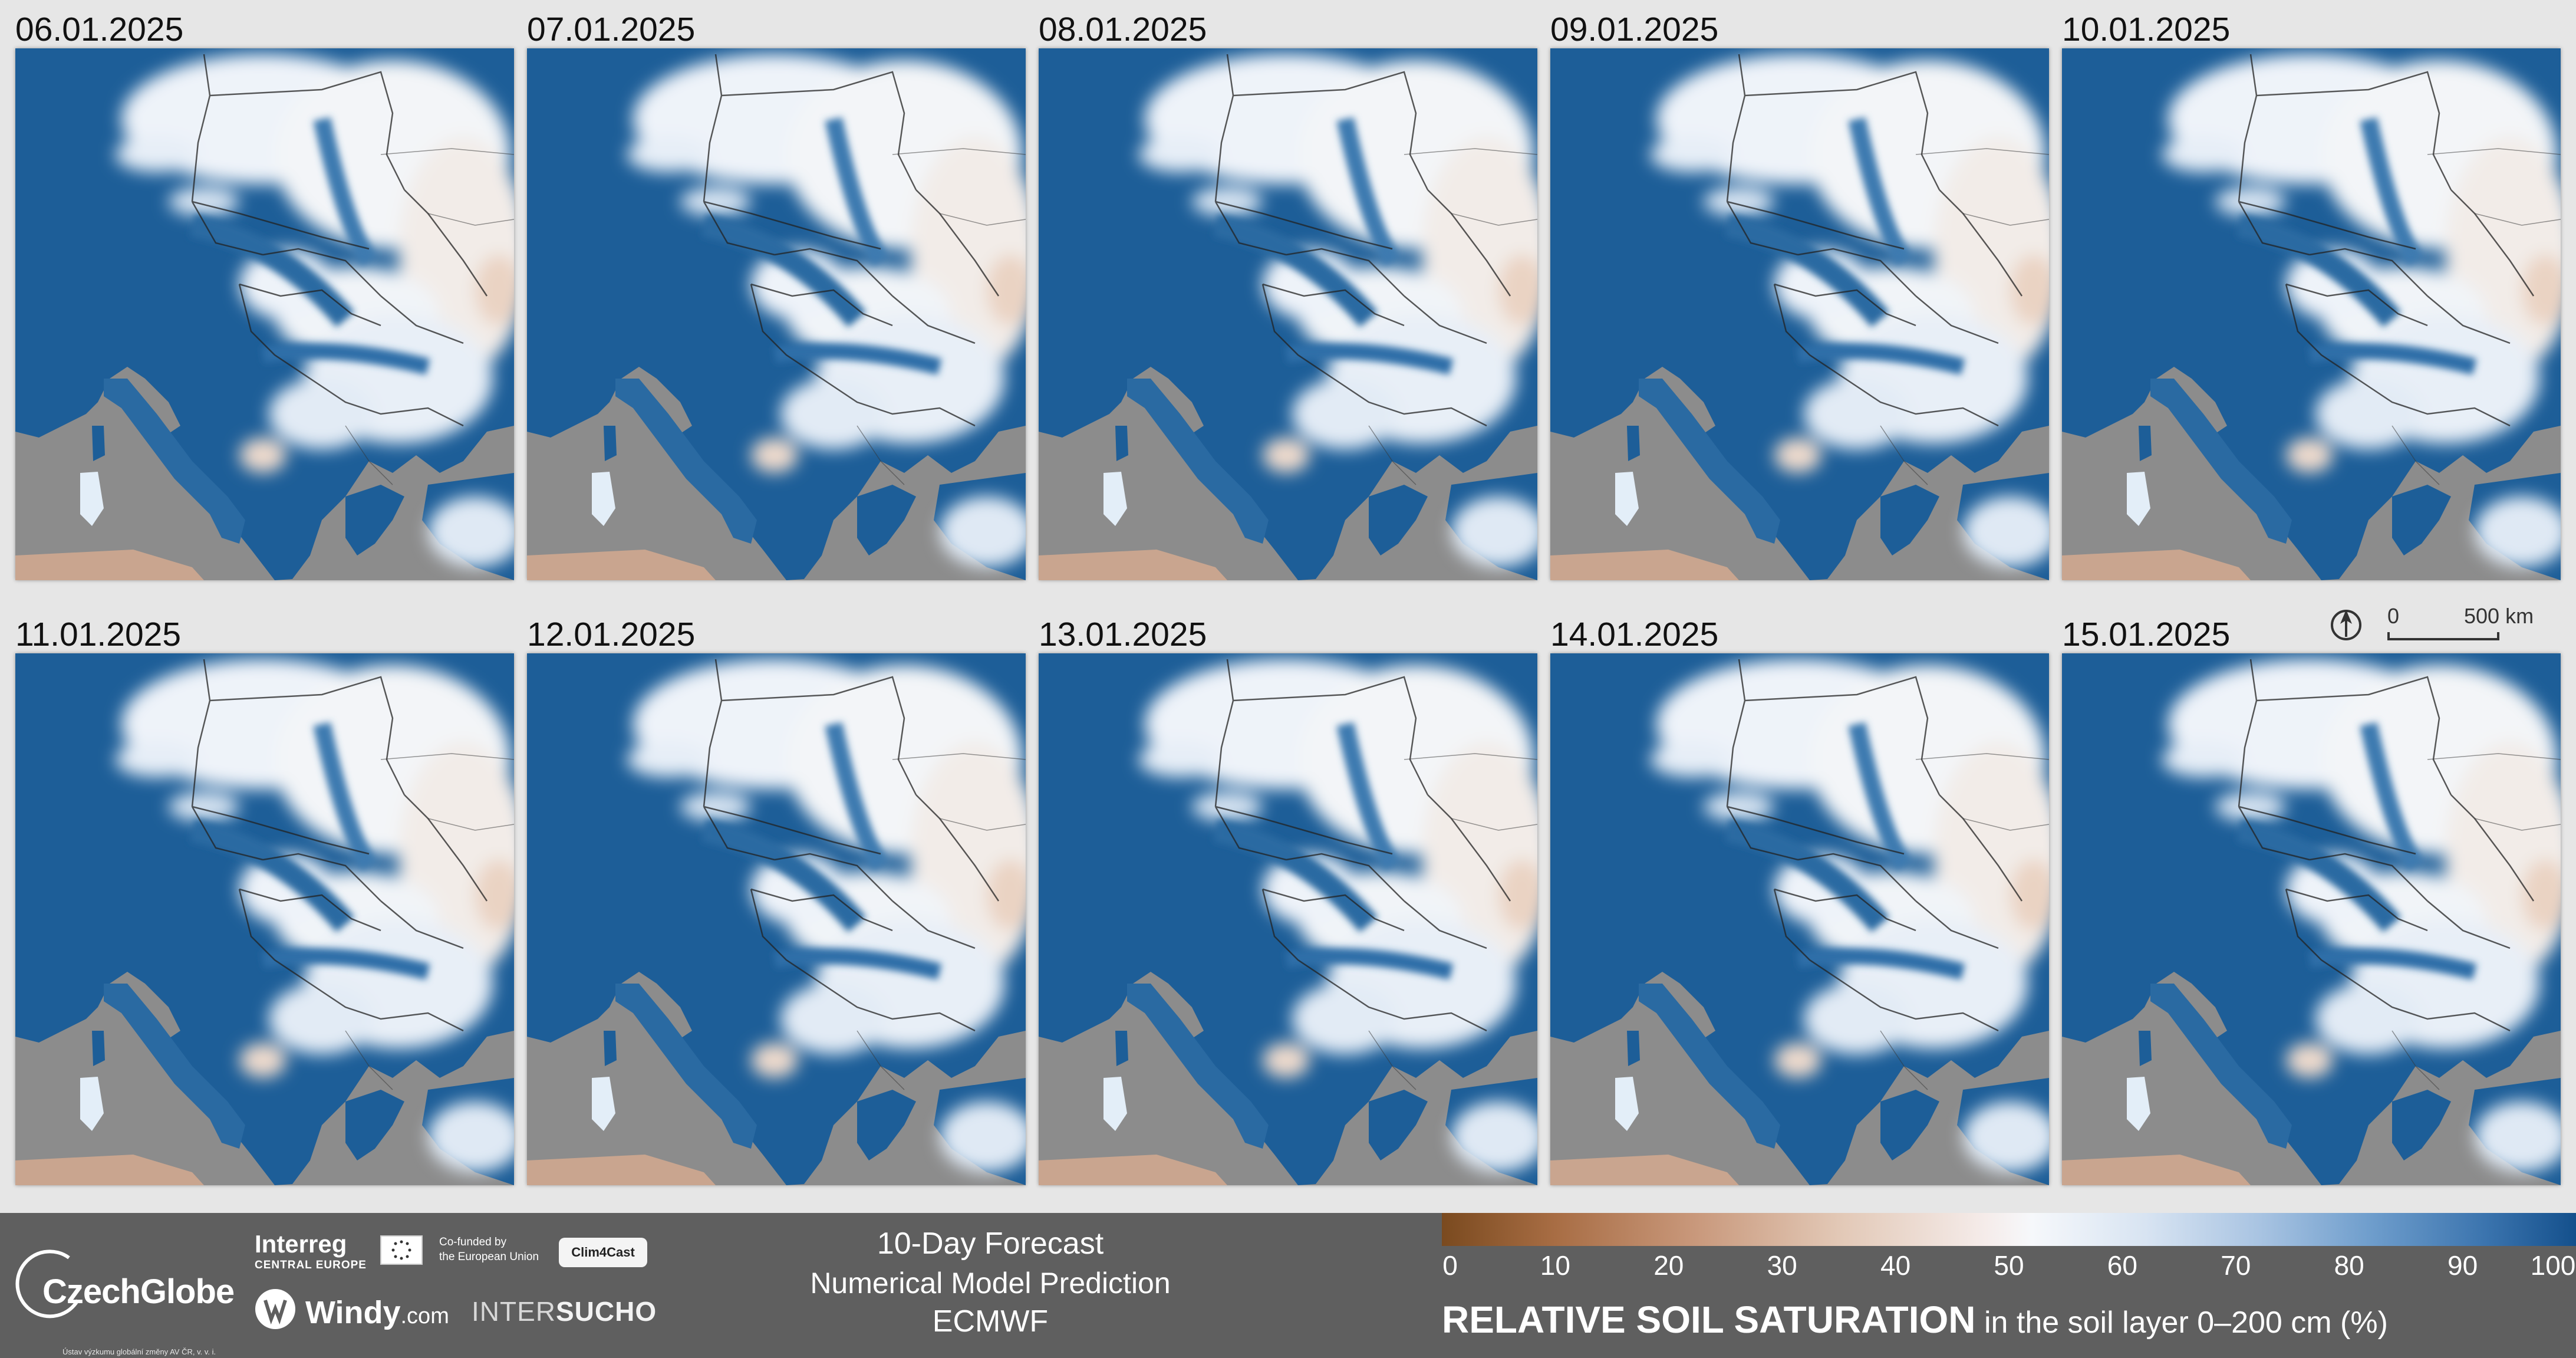  Describe the element at coordinates (2122, 1265) in the screenshot. I see `legend-tick-label: 60` at that location.